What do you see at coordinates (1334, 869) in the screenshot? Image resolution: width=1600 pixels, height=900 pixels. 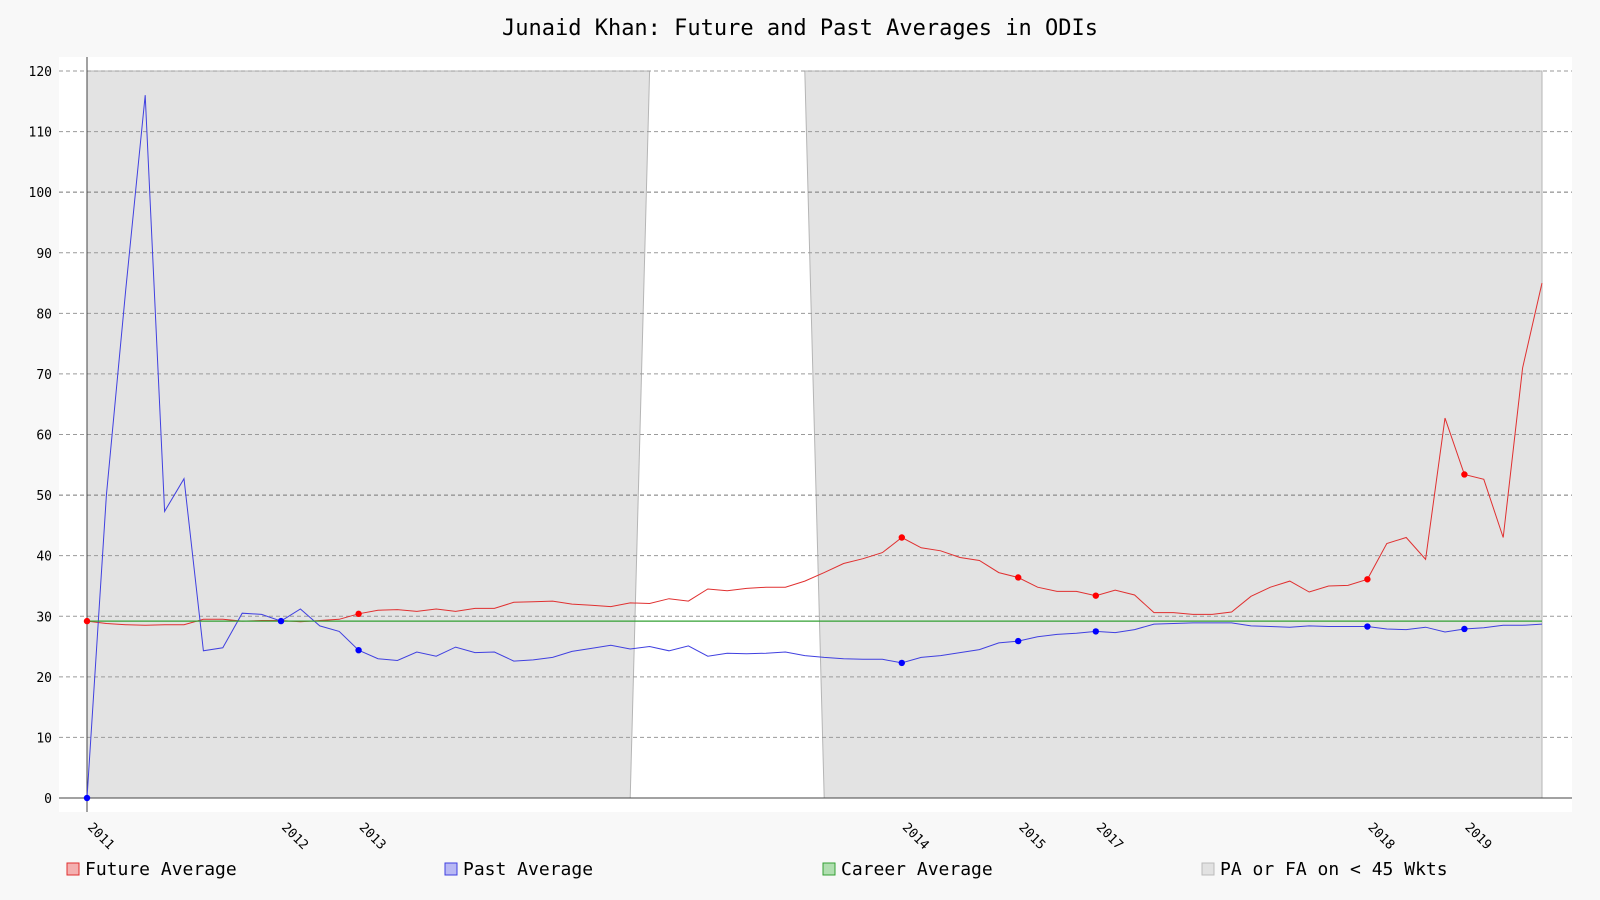 I see `legend-label-pa-or-fa-on-45-wkts: PA or FA on < 45 Wkts` at bounding box center [1334, 869].